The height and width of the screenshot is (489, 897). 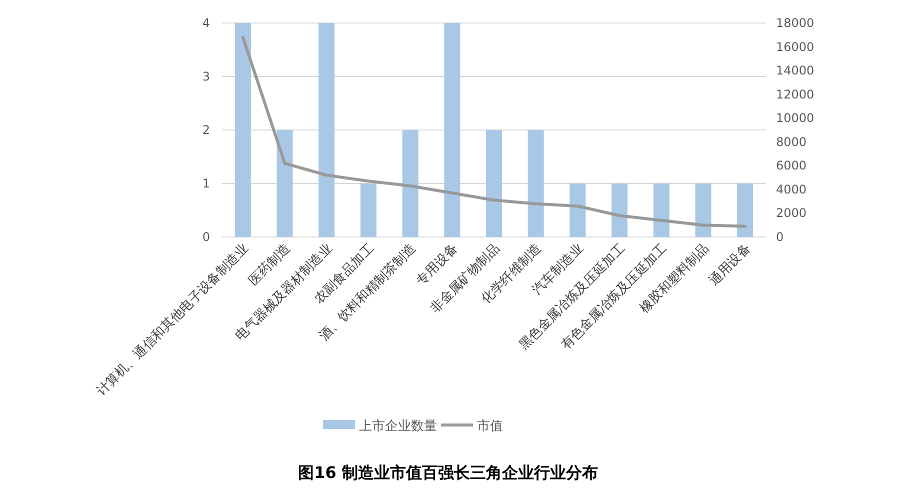 What do you see at coordinates (795, 23) in the screenshot?
I see `y2-tick-label: 18000` at bounding box center [795, 23].